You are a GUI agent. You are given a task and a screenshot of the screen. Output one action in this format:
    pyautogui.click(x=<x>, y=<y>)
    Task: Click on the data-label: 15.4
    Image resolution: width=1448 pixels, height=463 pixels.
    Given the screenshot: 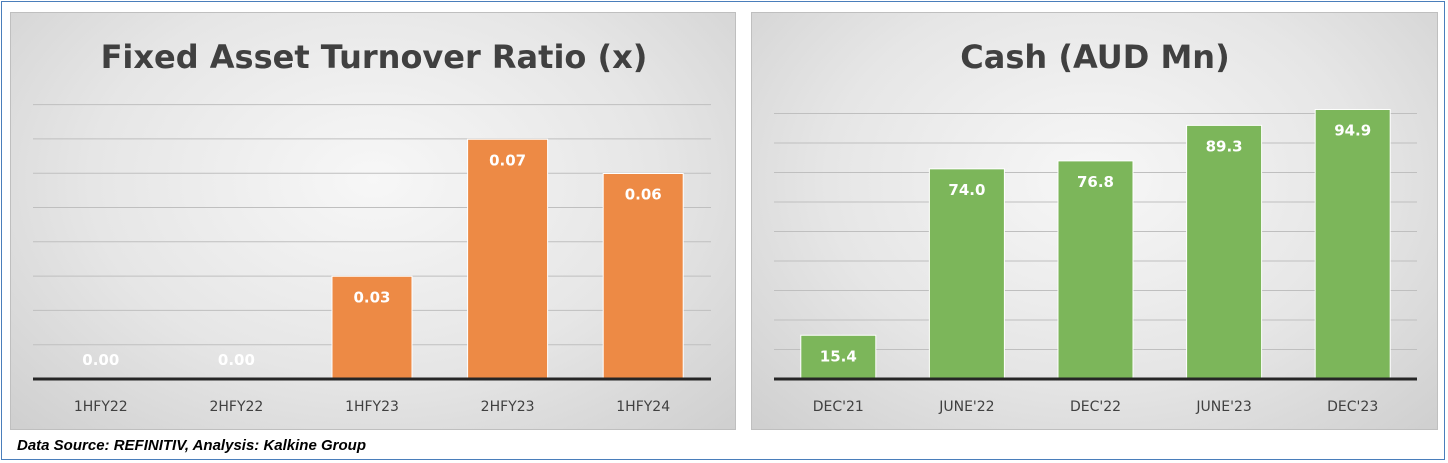 What is the action you would take?
    pyautogui.click(x=838, y=356)
    